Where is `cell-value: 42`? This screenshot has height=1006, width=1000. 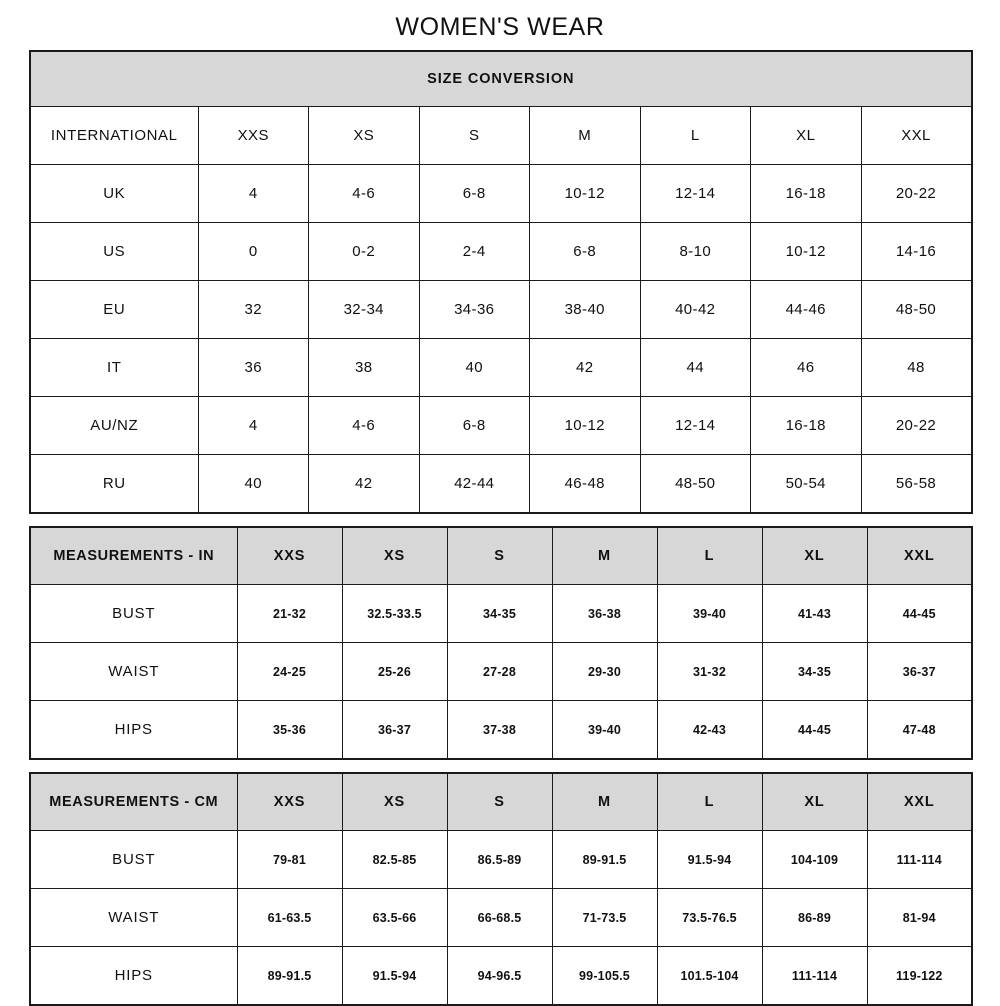 cell-value: 42 is located at coordinates (364, 484).